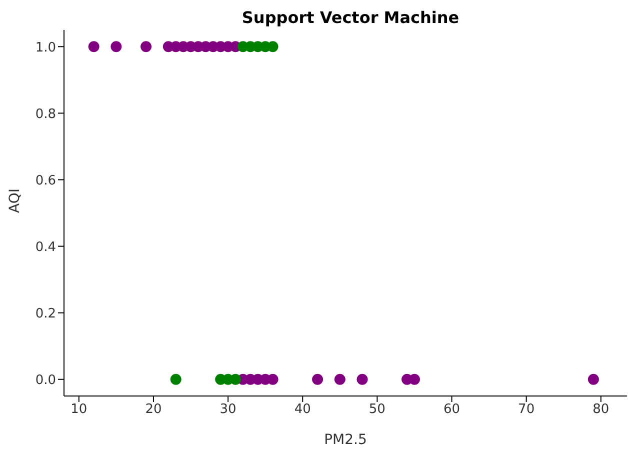  Describe the element at coordinates (45, 48) in the screenshot. I see `y-tick-label: 1.0` at that location.